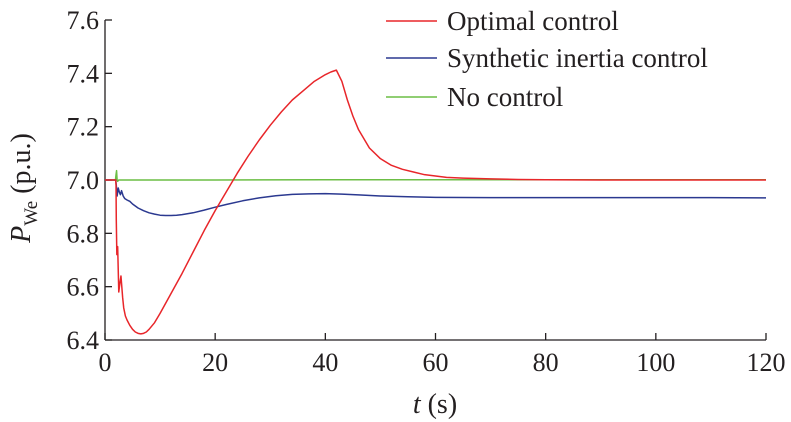  Describe the element at coordinates (83, 127) in the screenshot. I see `y-tick-label: 7.2` at that location.